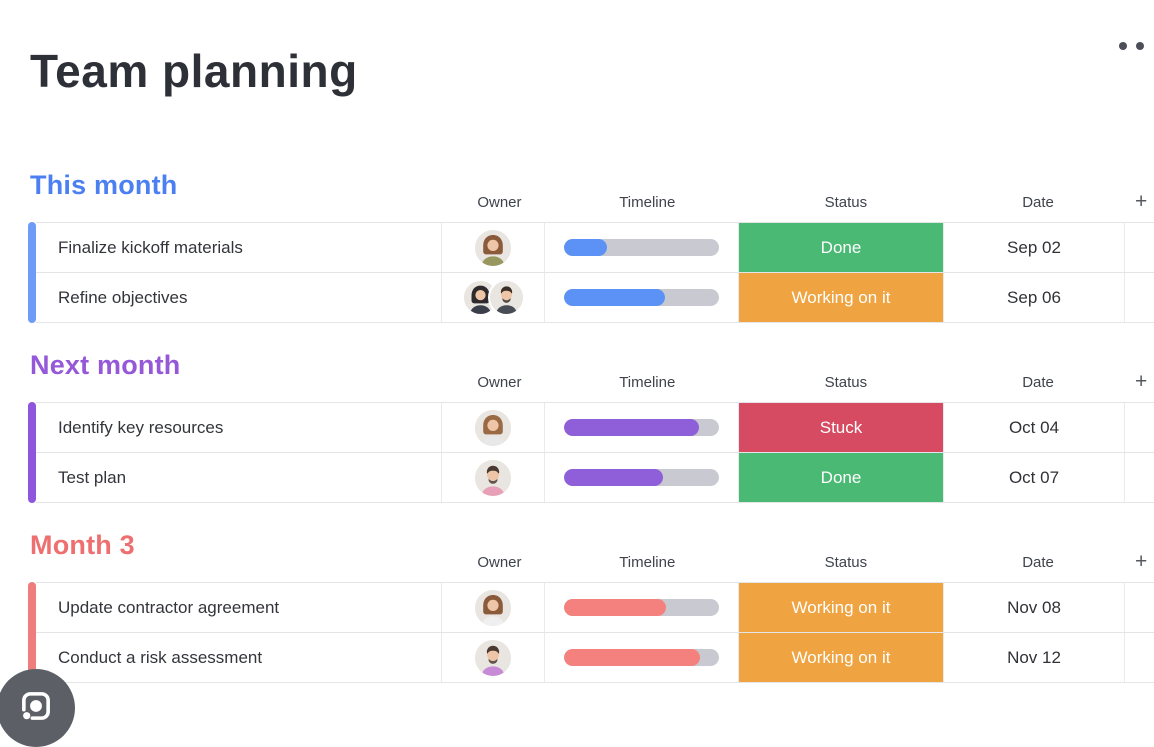  I want to click on task-name: Conduct a risk assessment, so click(239, 657).